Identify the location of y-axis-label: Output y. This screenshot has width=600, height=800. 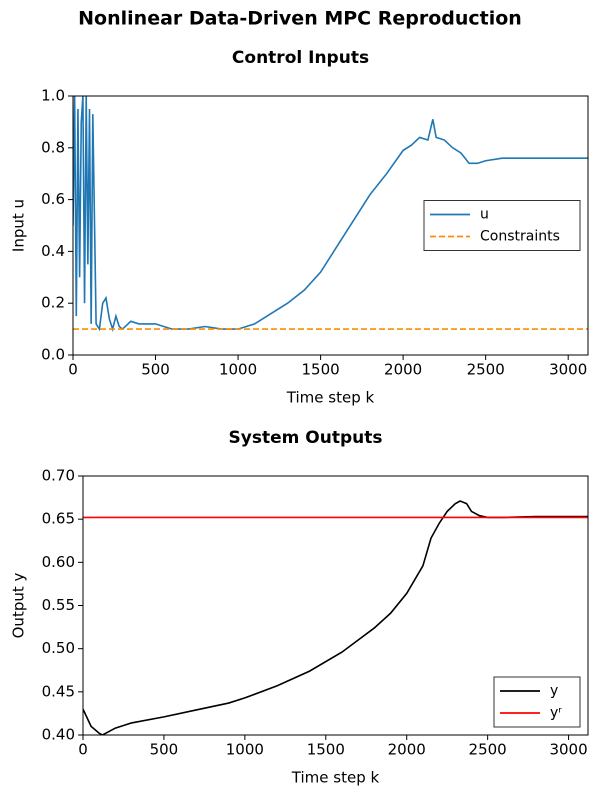
(19, 606).